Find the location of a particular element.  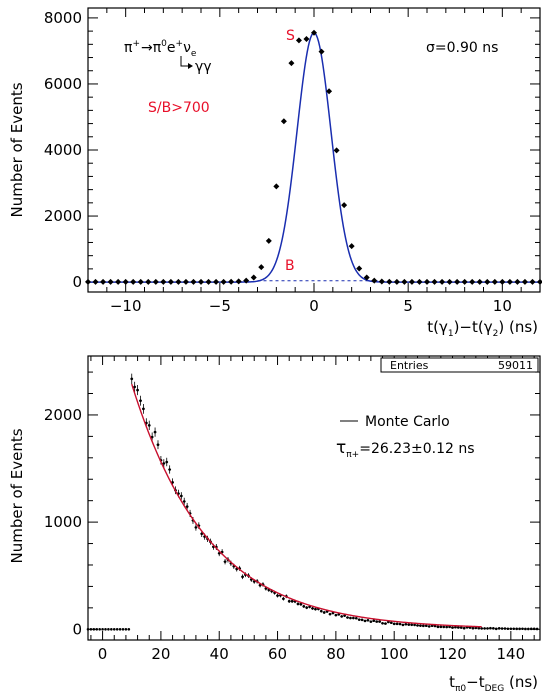

bottom-x-tick-label: 0 is located at coordinates (103, 654).